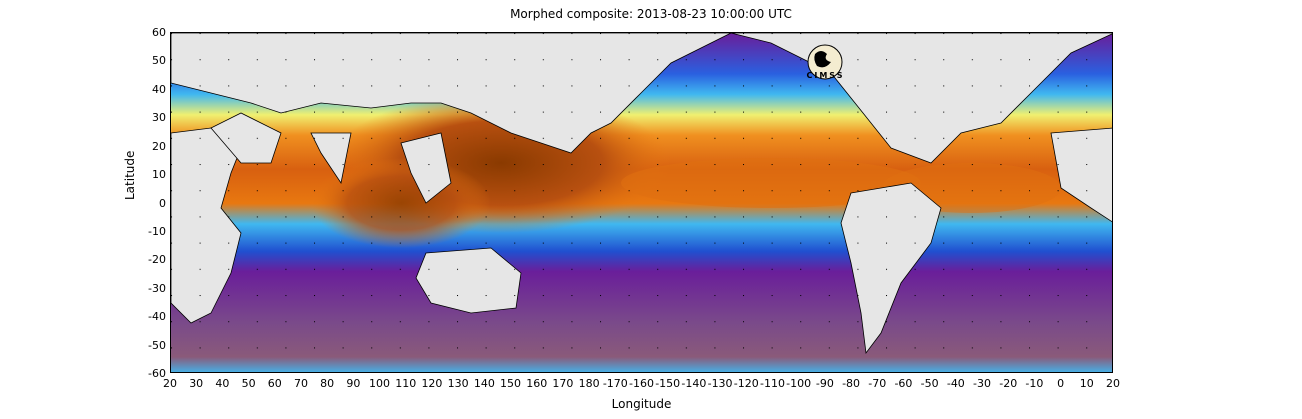 The height and width of the screenshot is (419, 1302). I want to click on x-tick-label: -60, so click(903, 383).